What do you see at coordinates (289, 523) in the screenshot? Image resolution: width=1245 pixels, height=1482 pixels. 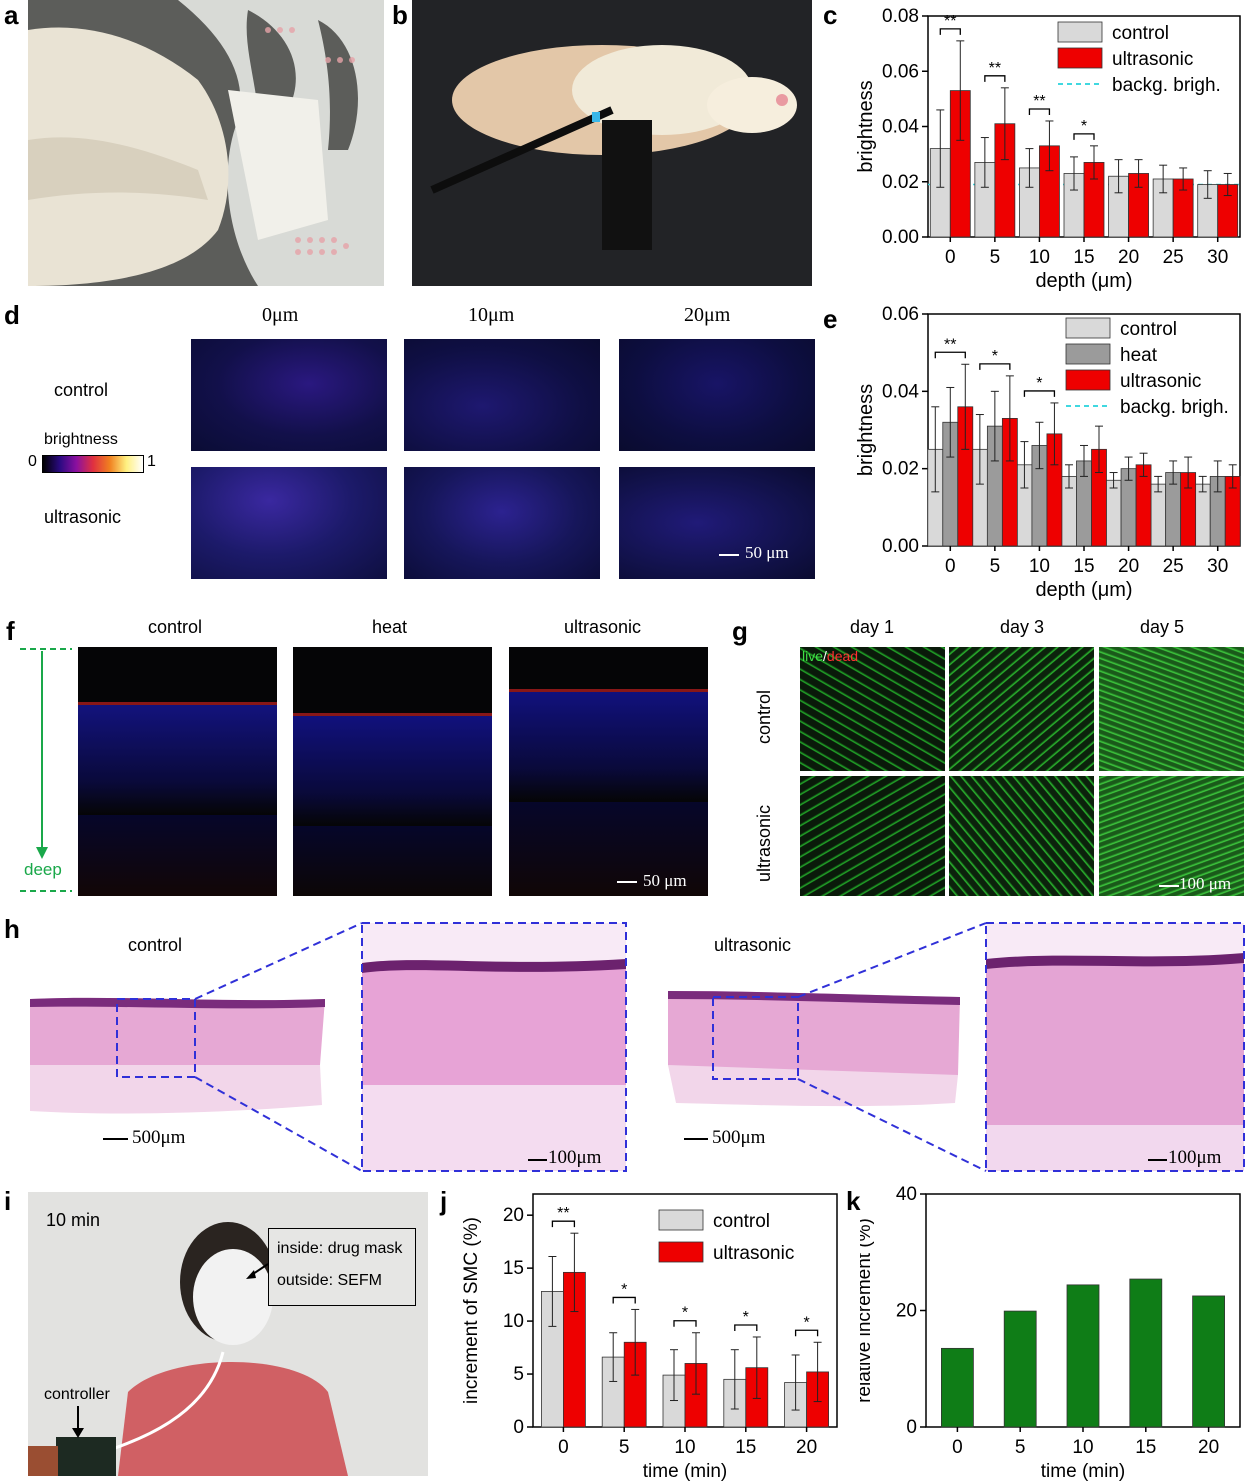 I see `fluor-ultrasonic-0um` at bounding box center [289, 523].